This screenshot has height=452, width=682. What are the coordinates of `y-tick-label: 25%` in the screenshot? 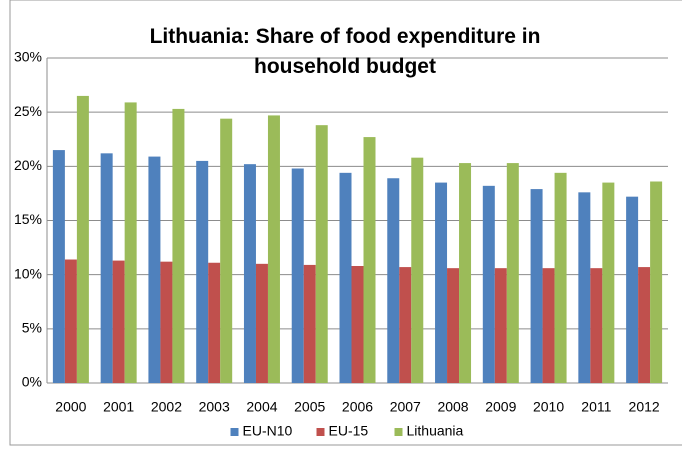 It's located at (28, 111).